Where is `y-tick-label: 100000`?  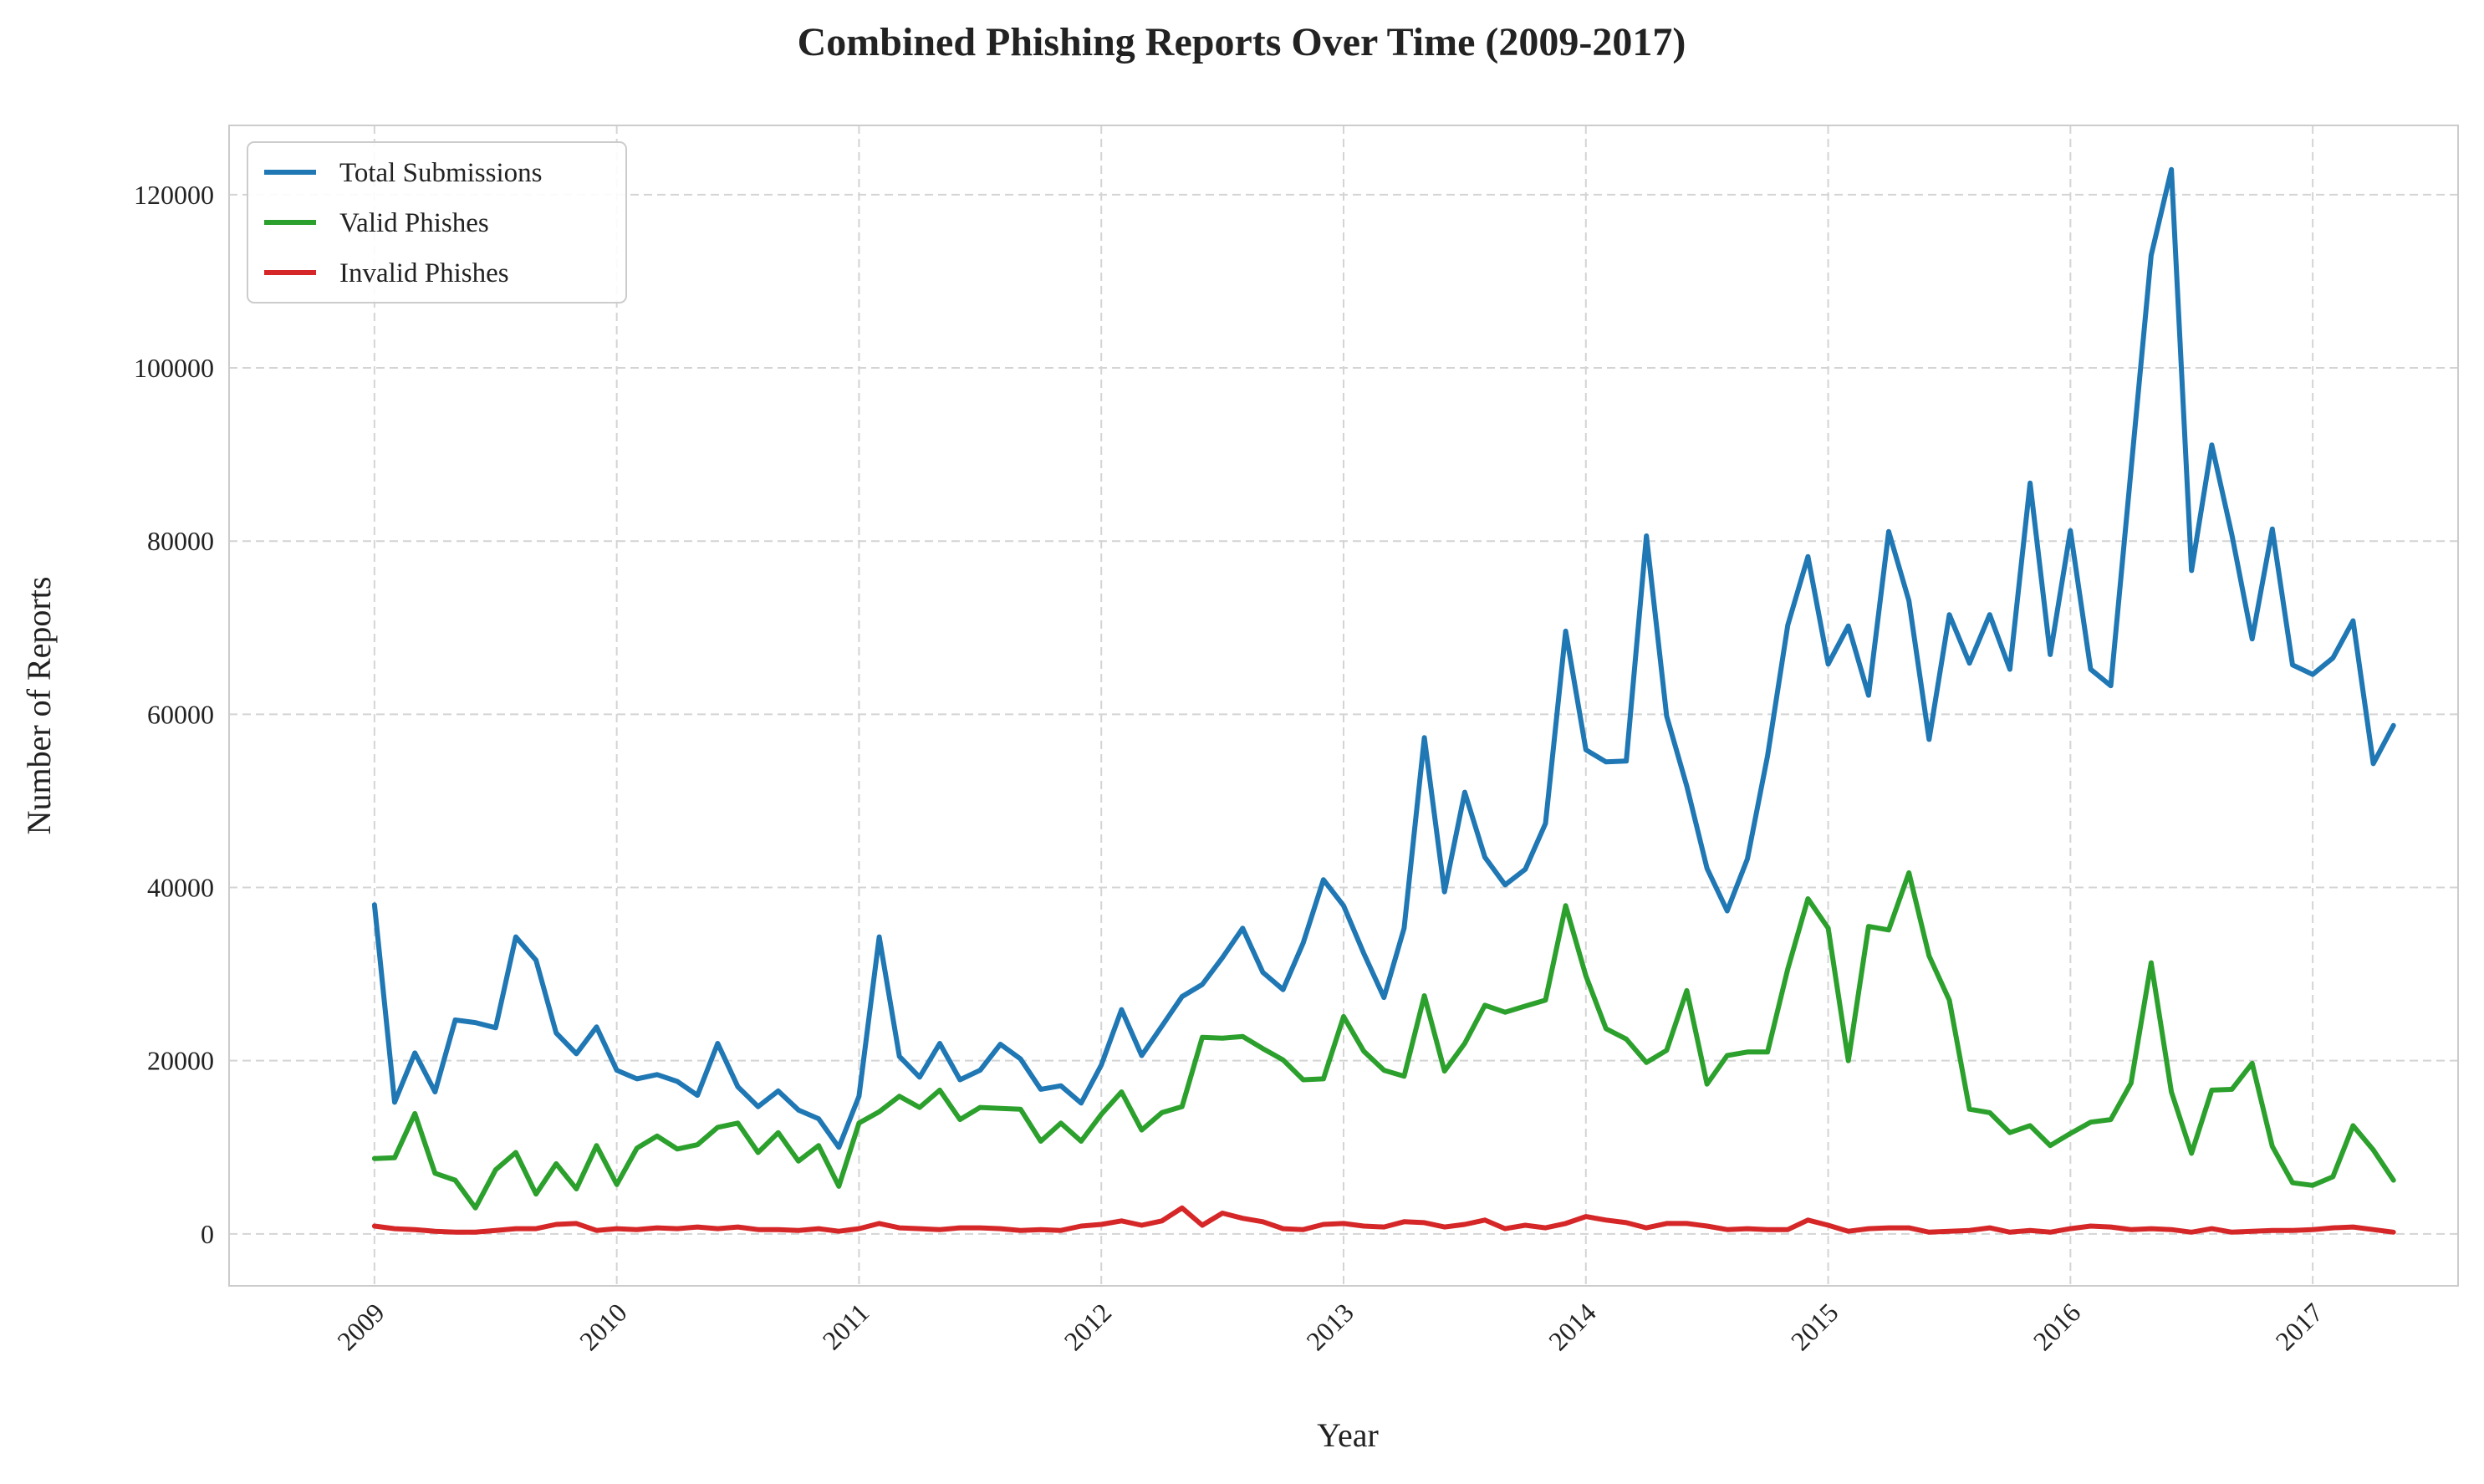
y-tick-label: 100000 is located at coordinates (174, 368).